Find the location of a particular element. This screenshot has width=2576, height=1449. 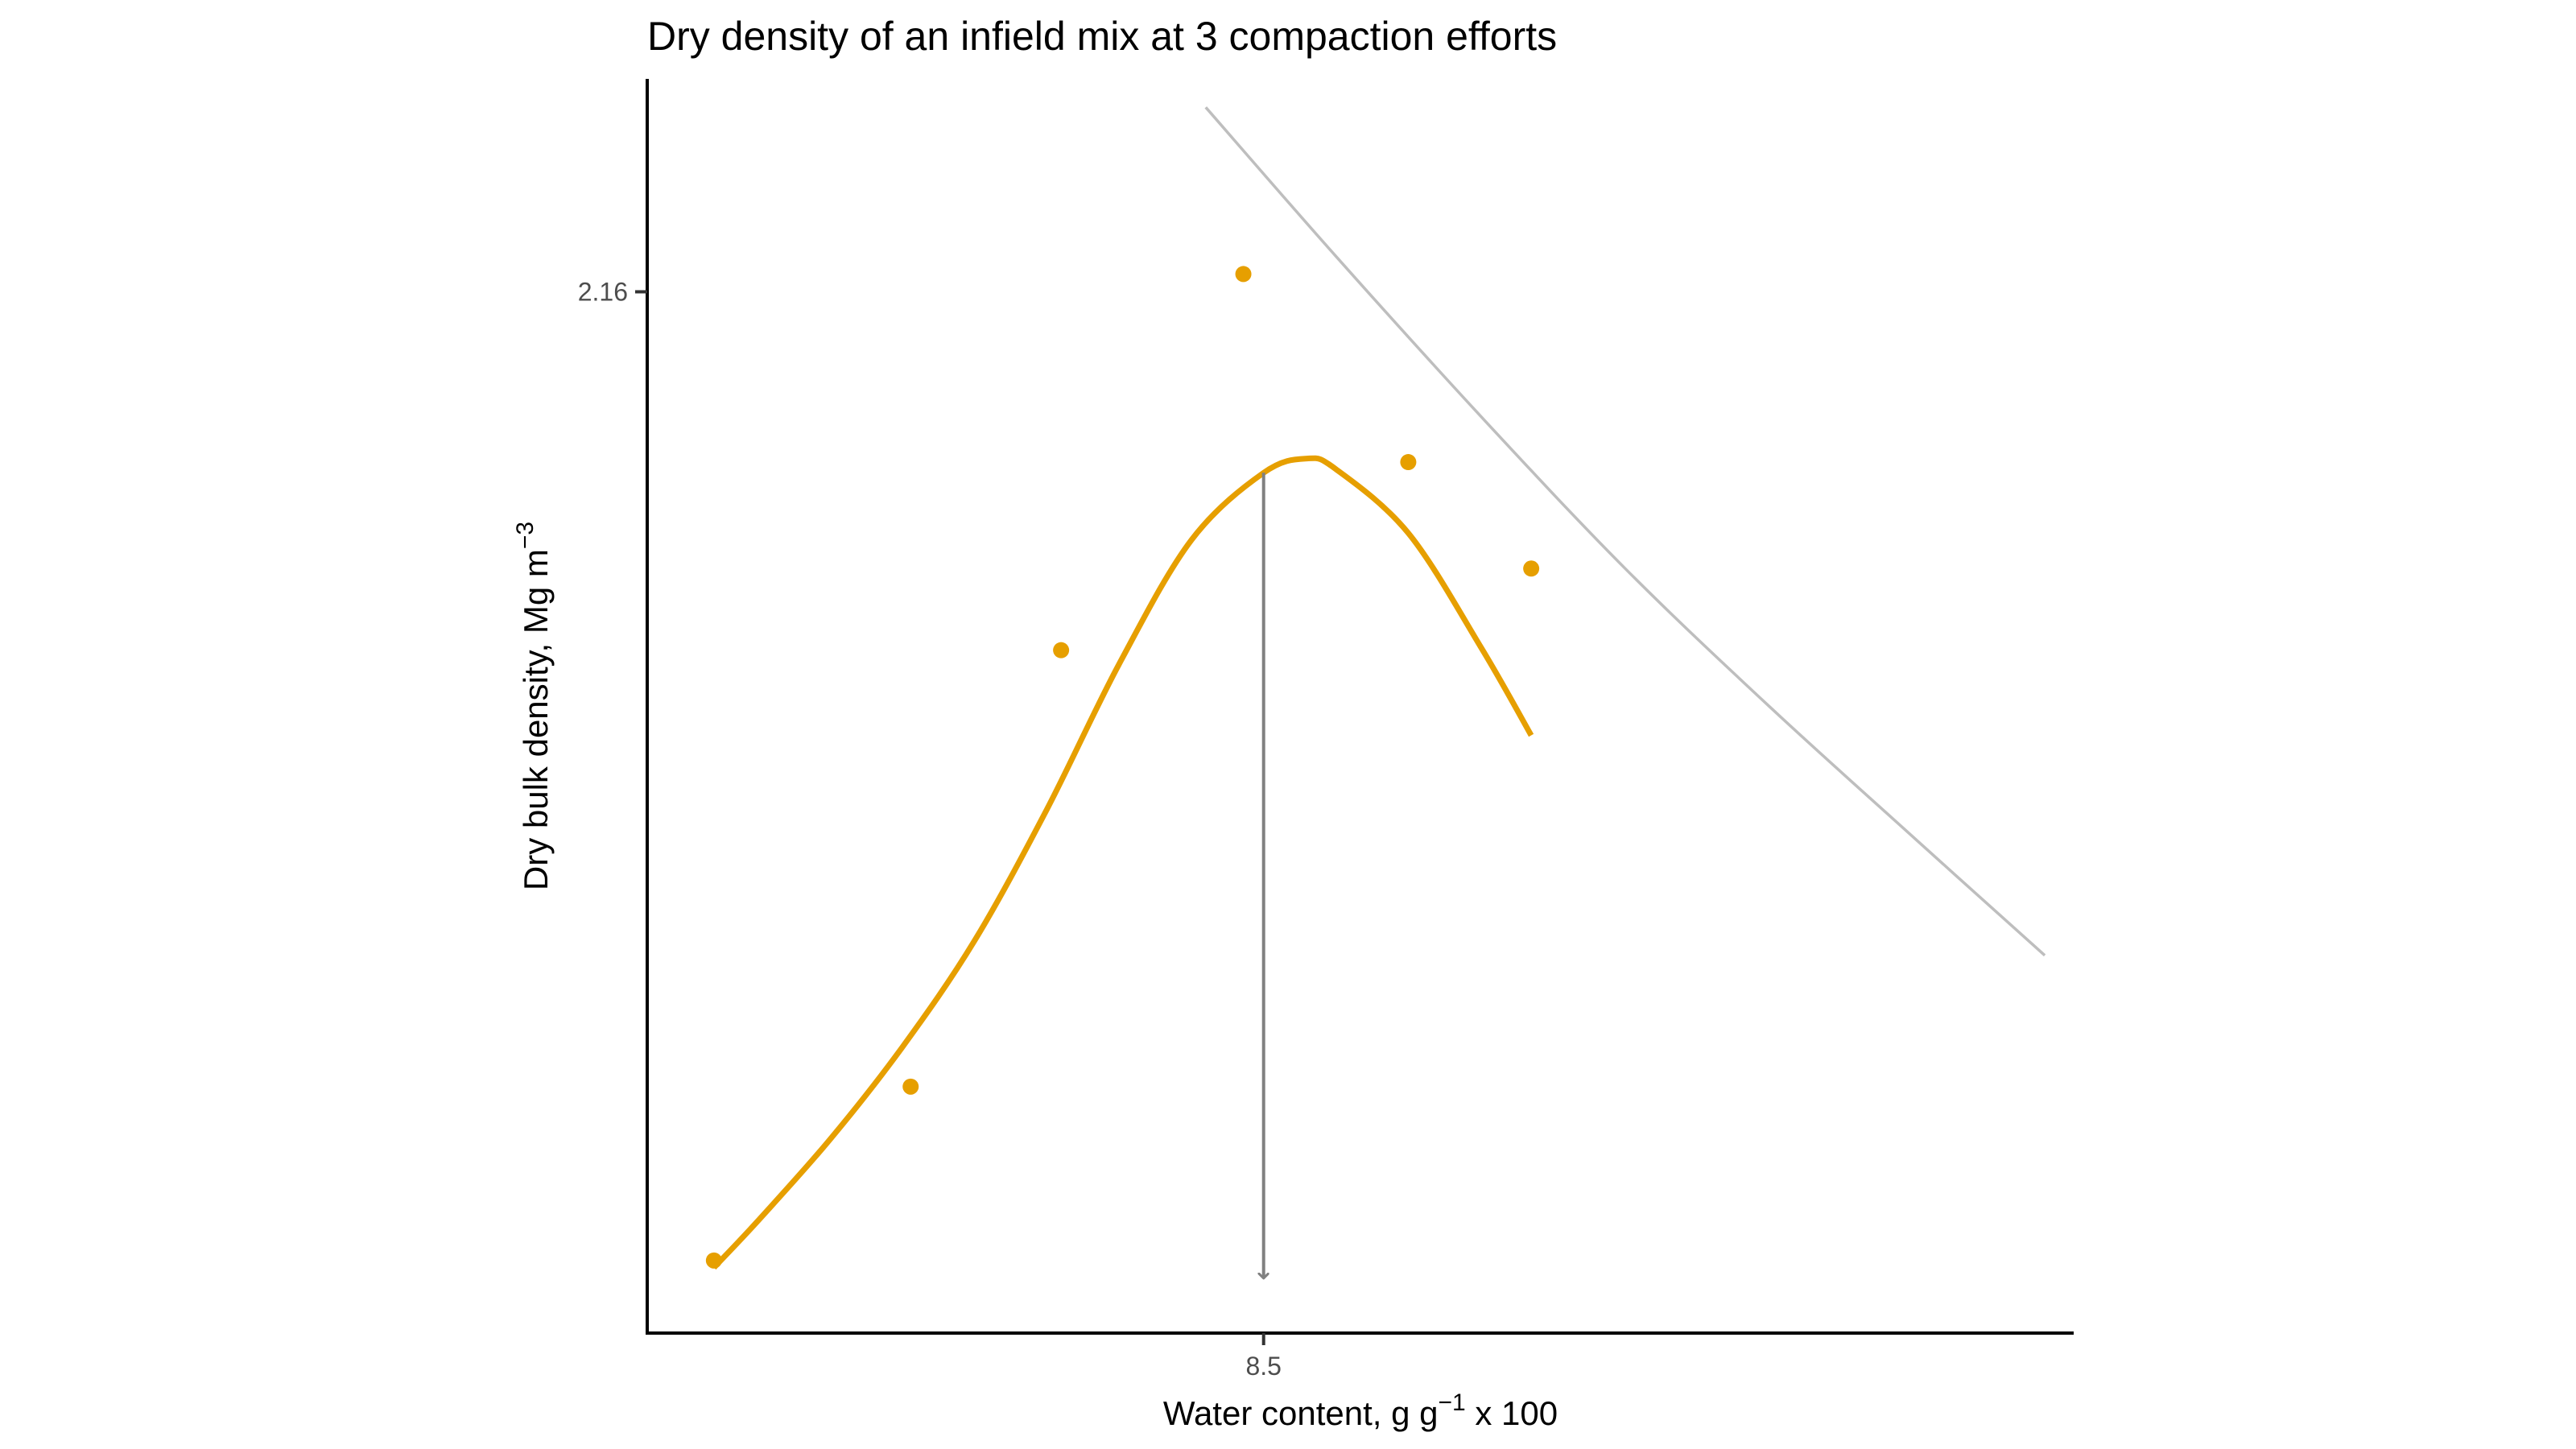

y-axis-label-superscript: −3 is located at coordinates (525, 535).